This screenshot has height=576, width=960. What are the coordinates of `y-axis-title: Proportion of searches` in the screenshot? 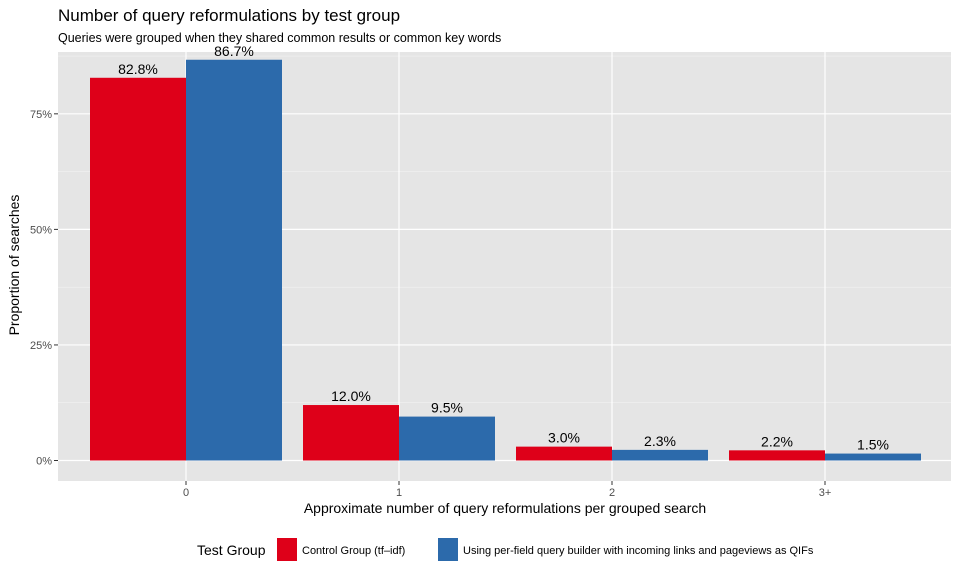 It's located at (14, 265).